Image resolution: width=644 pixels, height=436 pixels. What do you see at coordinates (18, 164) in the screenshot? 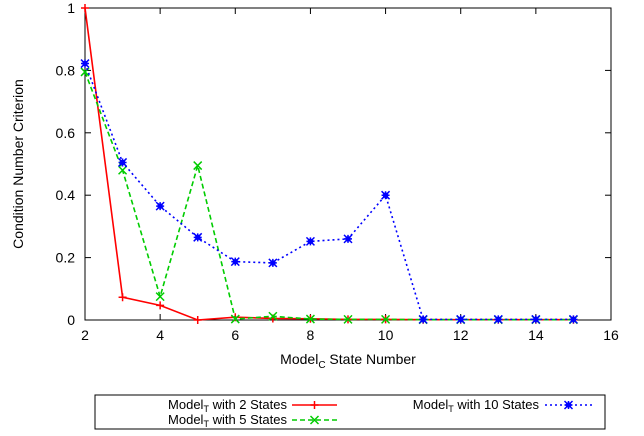
I see `y-axis-label: Condition Number Criterion` at bounding box center [18, 164].